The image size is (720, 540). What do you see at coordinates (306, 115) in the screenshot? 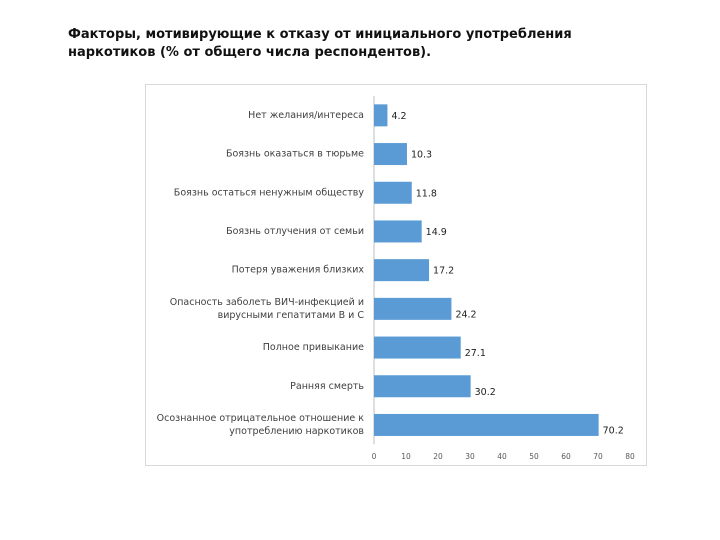
I see `category-label-1: Нет желания/интереса` at bounding box center [306, 115].